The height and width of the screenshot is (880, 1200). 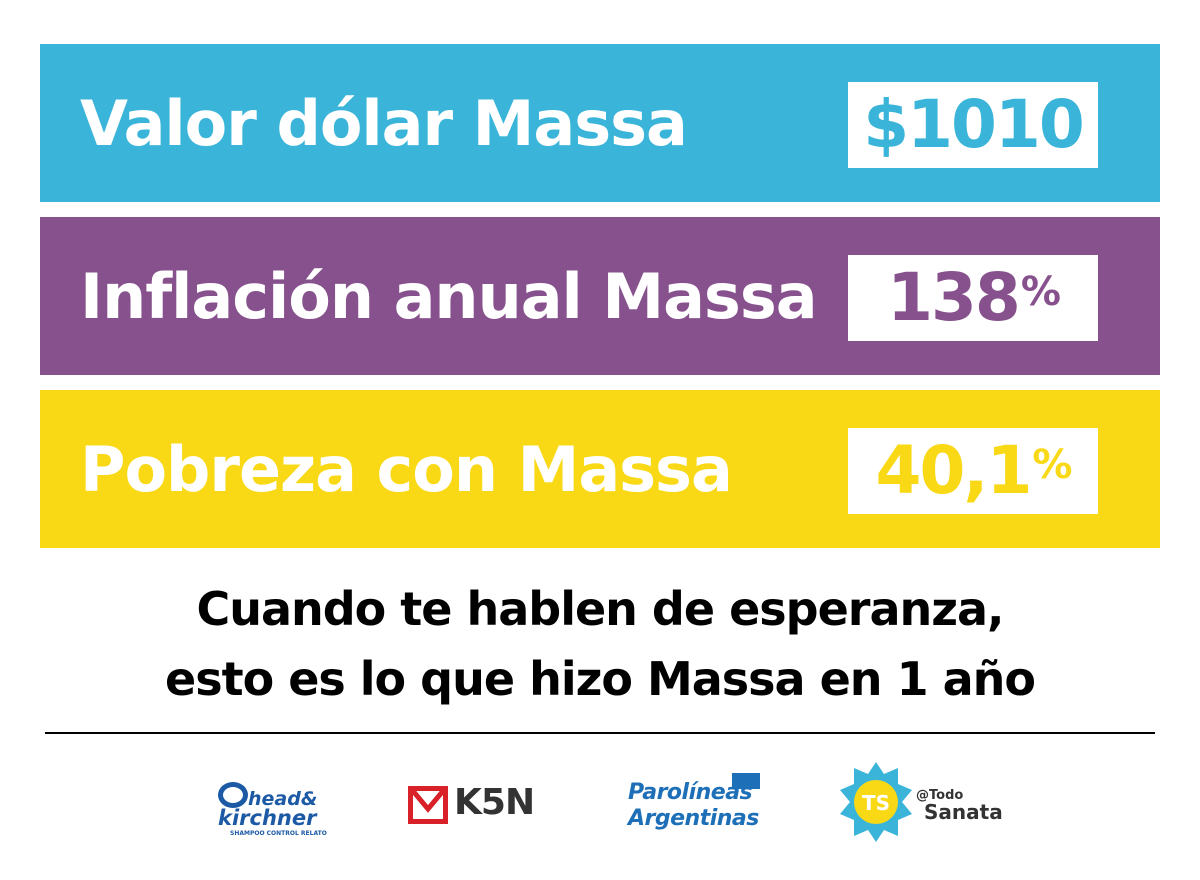 What do you see at coordinates (954, 470) in the screenshot?
I see `poverty-value: 40,1` at bounding box center [954, 470].